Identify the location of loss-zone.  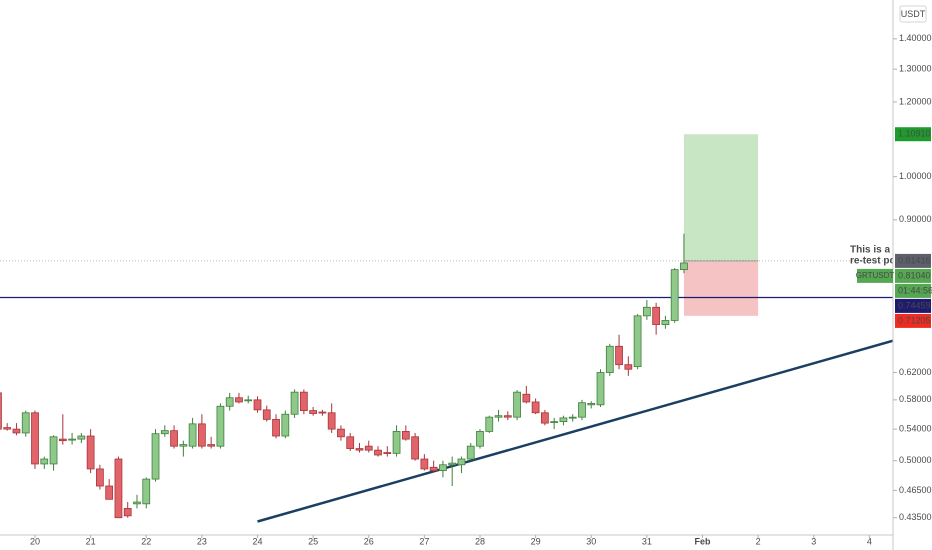
(721, 288).